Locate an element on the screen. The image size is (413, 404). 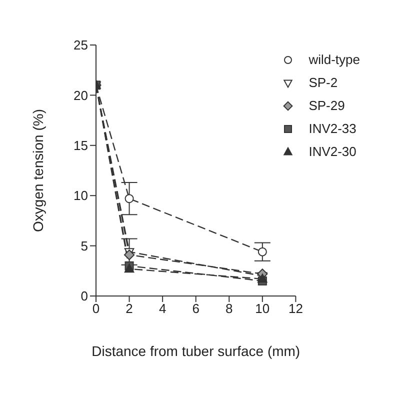
y-tick-label: 20 is located at coordinates (81, 95).